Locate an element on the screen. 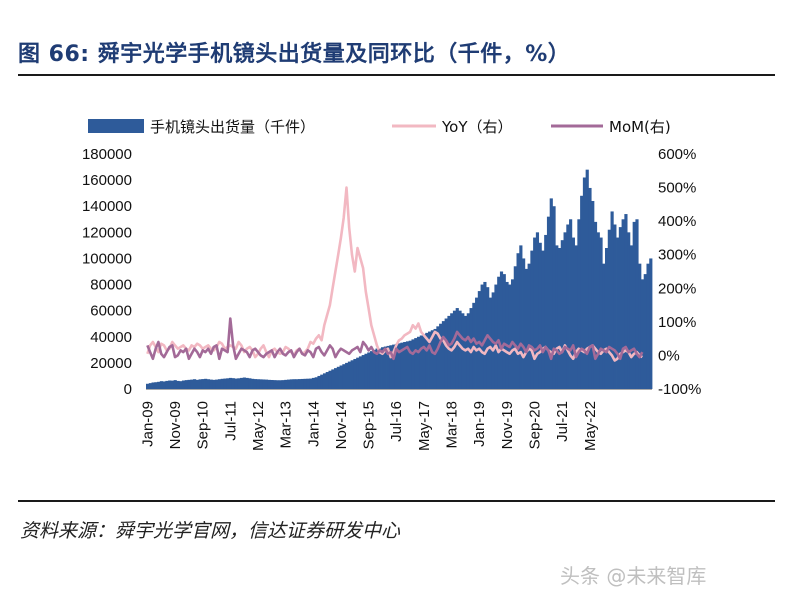 The width and height of the screenshot is (800, 598). x-tick-label: Mar-18 is located at coordinates (452, 425).